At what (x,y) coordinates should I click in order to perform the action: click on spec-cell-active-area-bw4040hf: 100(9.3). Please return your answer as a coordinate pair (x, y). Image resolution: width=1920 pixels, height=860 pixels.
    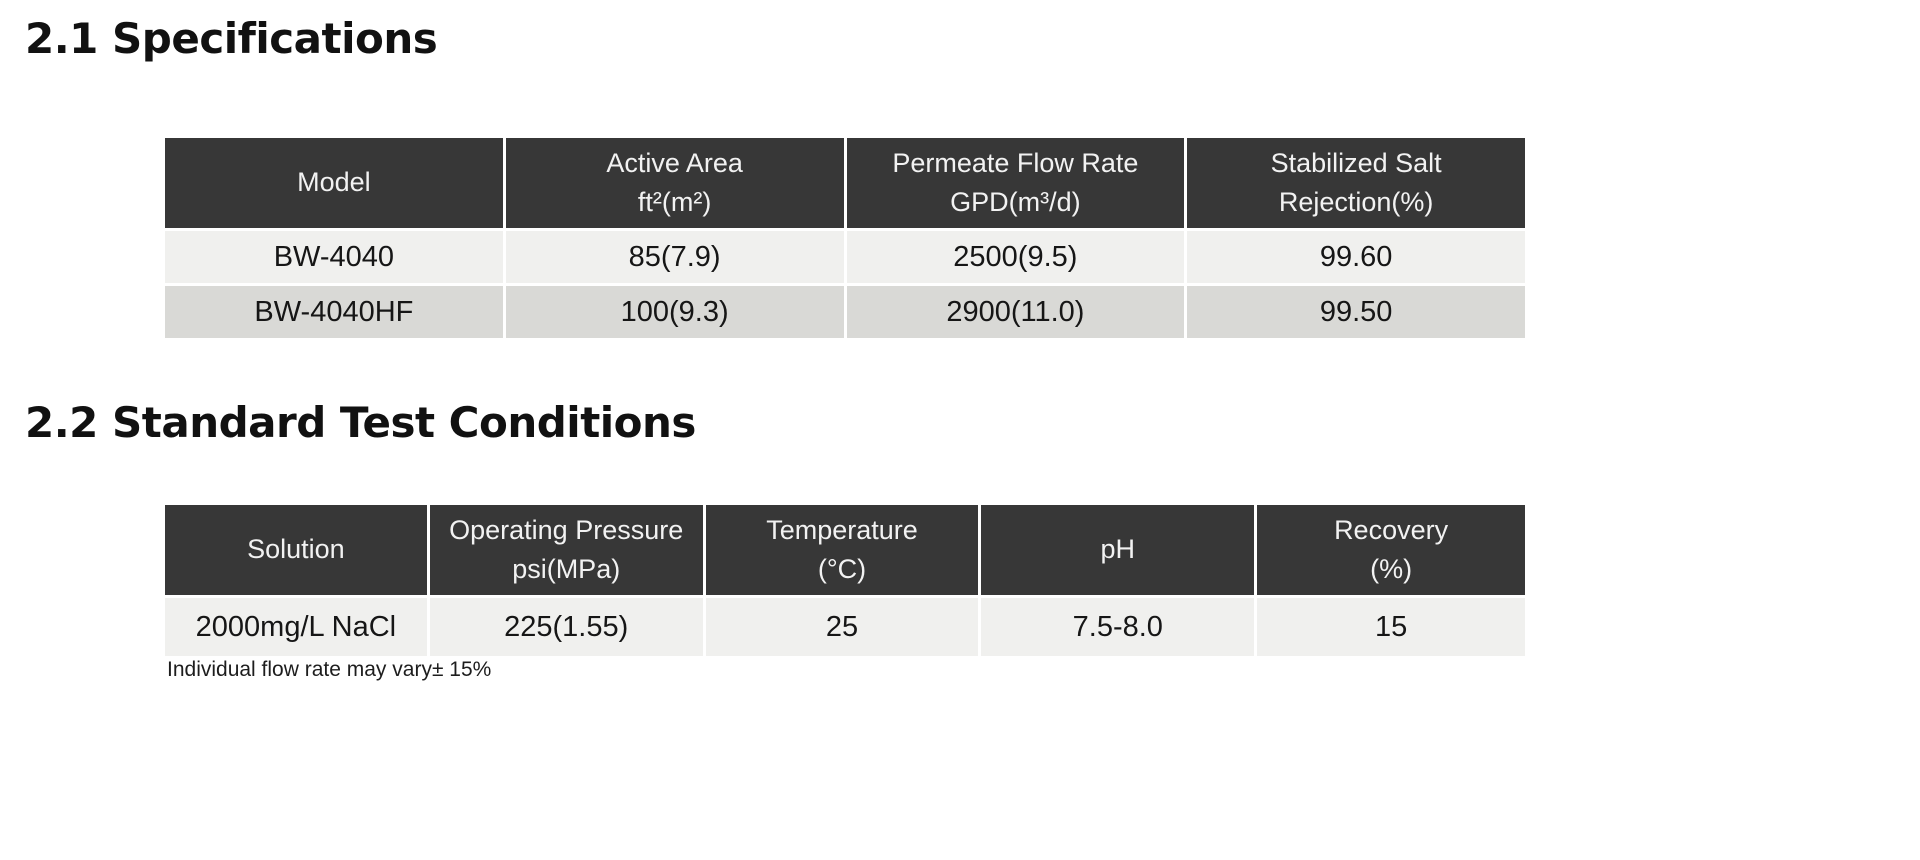
    Looking at the image, I should click on (674, 312).